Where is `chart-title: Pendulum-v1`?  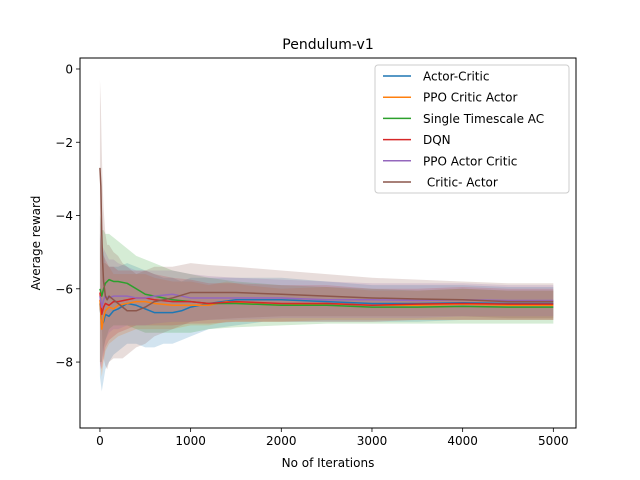 chart-title: Pendulum-v1 is located at coordinates (327, 45).